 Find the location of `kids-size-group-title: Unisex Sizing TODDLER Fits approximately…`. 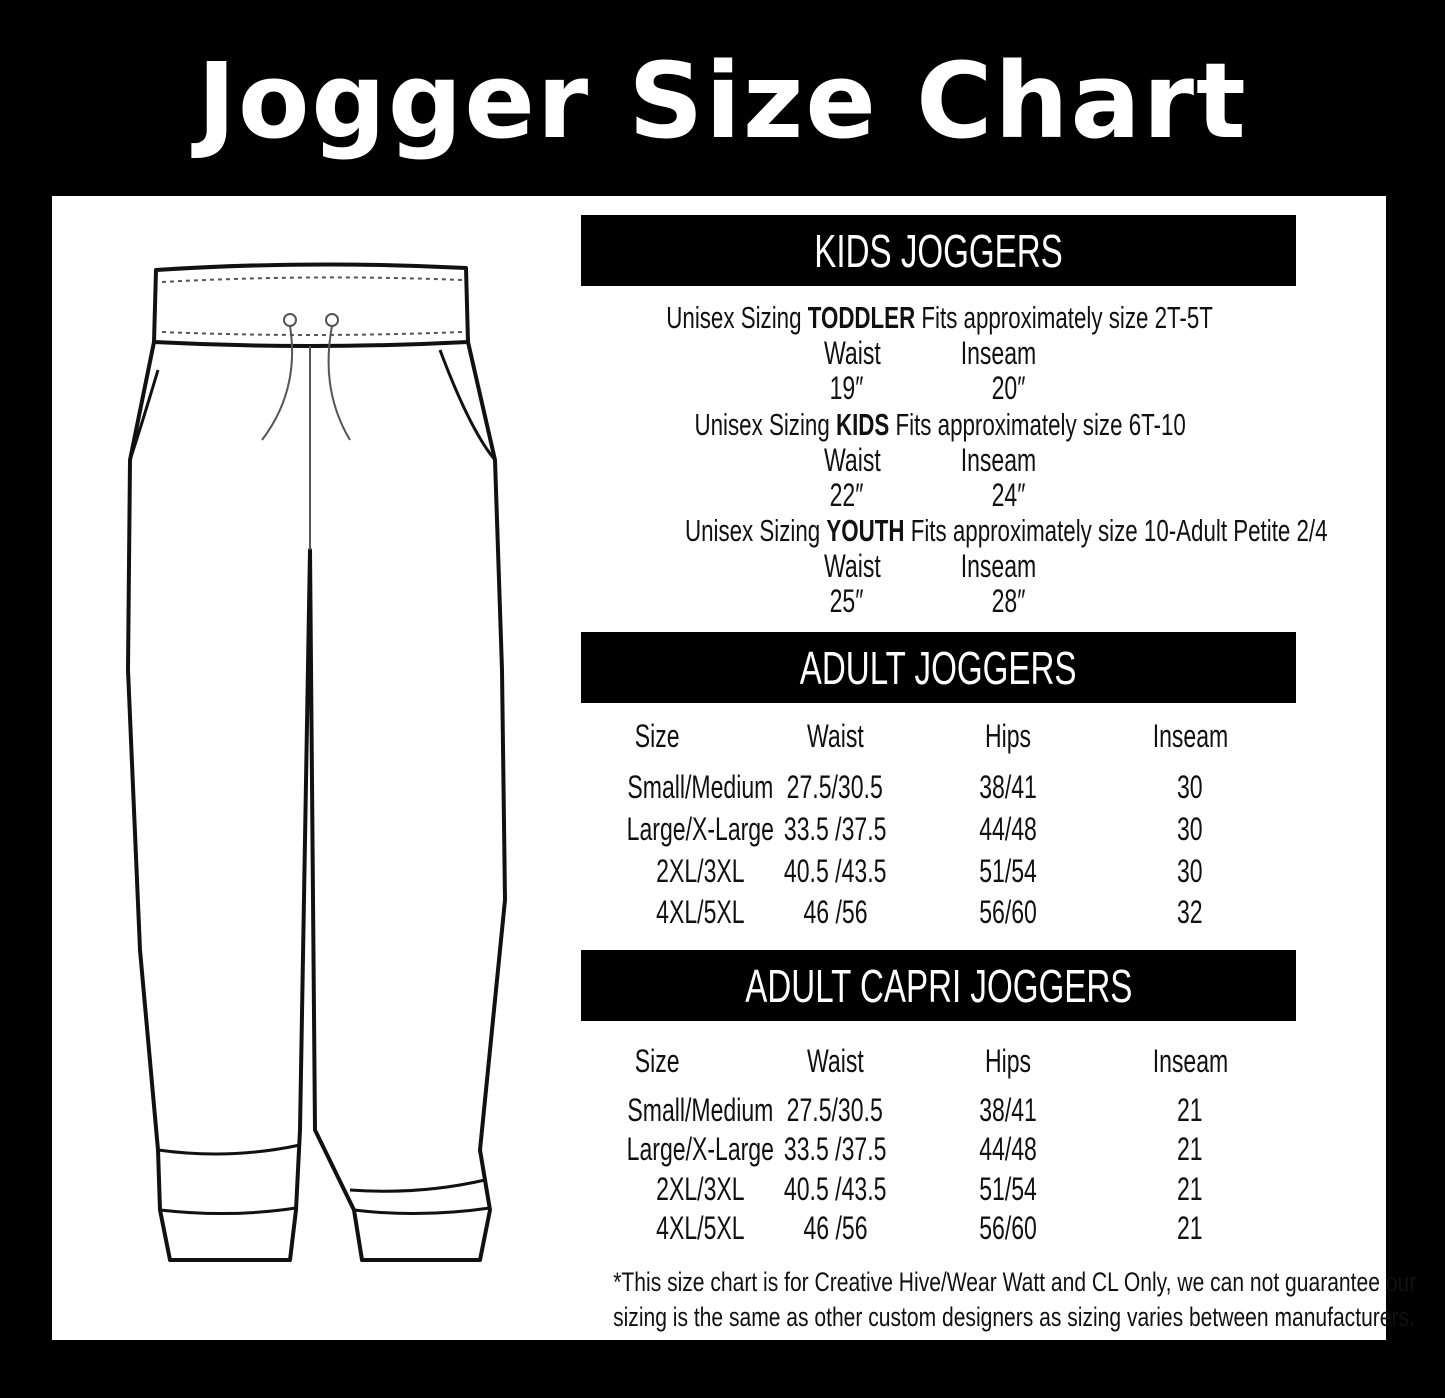

kids-size-group-title: Unisex Sizing TODDLER Fits approximately… is located at coordinates (940, 318).